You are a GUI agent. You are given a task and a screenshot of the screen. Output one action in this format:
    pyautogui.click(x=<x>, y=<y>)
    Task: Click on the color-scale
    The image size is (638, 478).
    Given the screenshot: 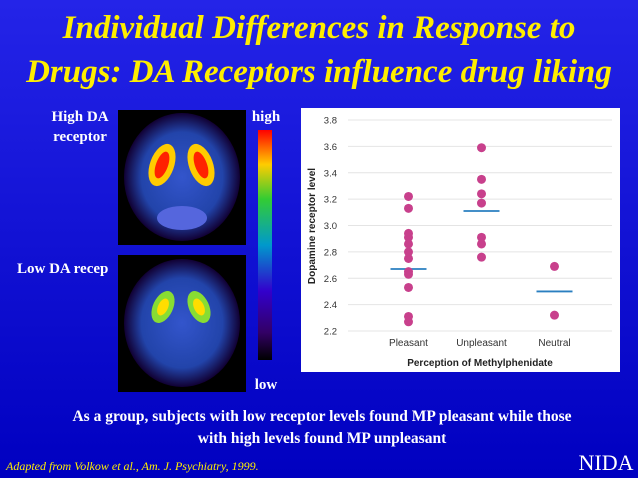 What is the action you would take?
    pyautogui.click(x=265, y=245)
    